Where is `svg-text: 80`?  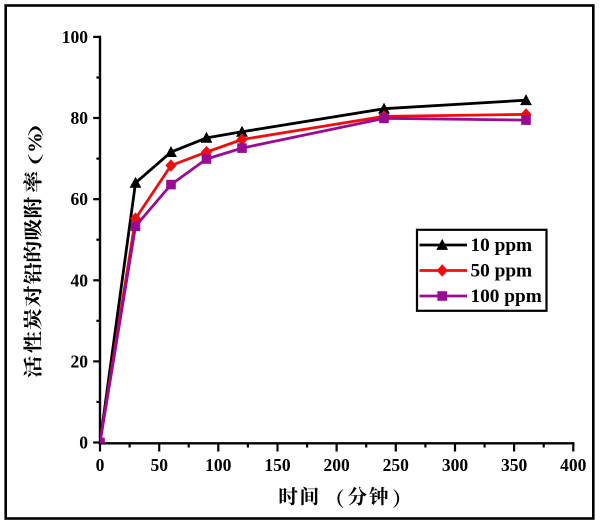 svg-text: 80 is located at coordinates (80, 118).